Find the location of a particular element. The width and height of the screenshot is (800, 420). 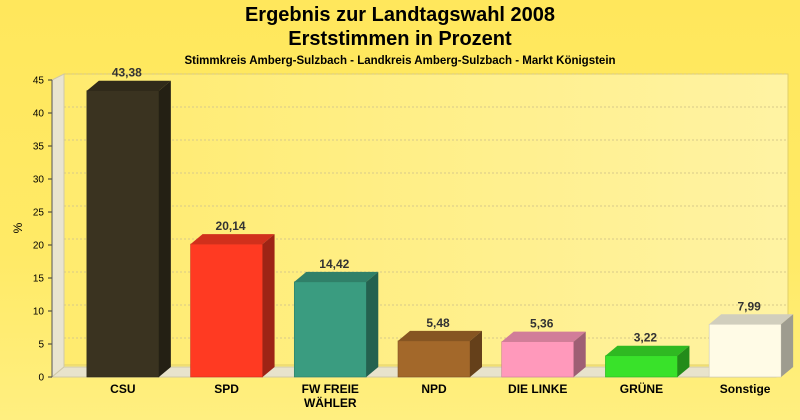

y-tick-label: 0 is located at coordinates (41, 378).